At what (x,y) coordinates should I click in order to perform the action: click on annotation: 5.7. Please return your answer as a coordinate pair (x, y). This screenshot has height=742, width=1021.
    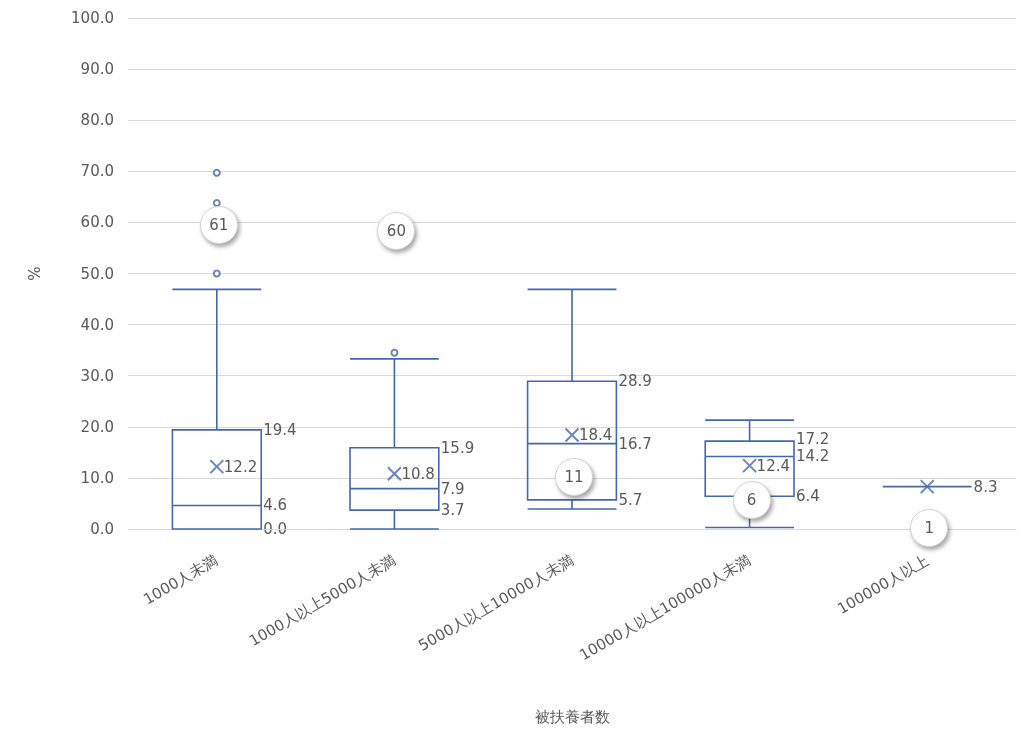
    Looking at the image, I should click on (630, 499).